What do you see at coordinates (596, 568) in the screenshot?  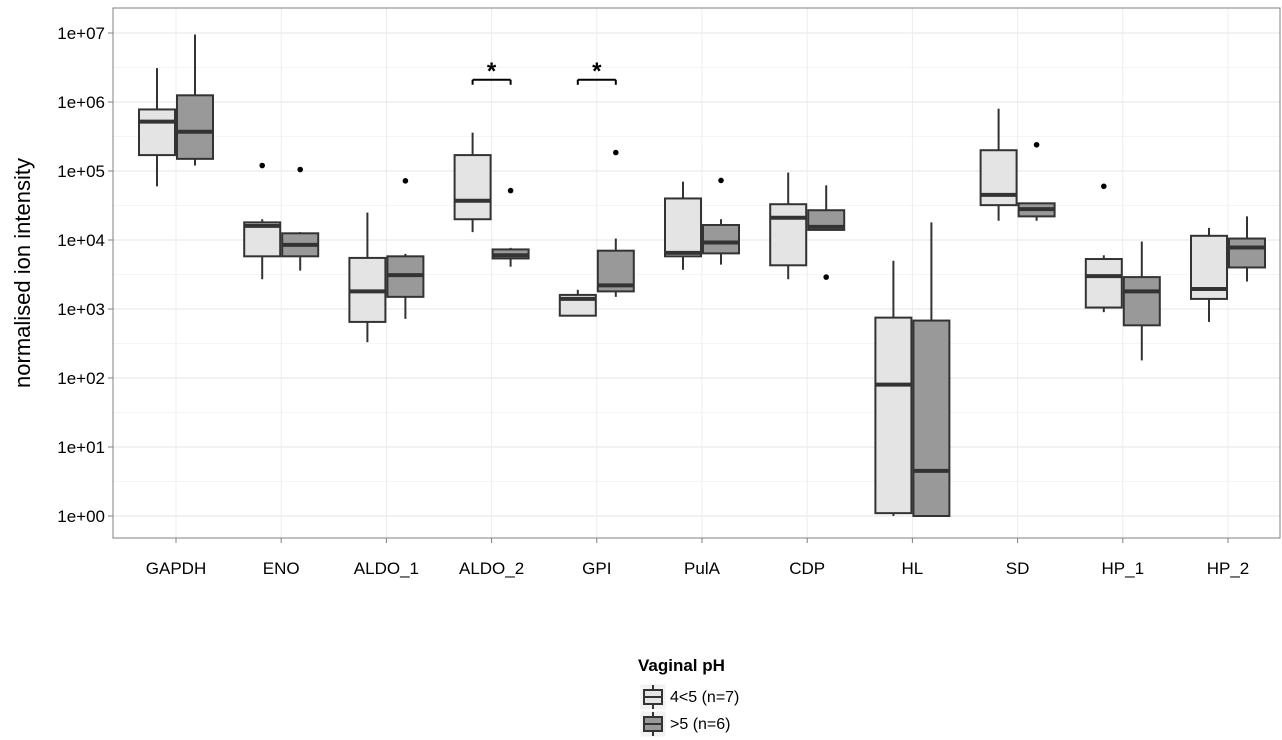 I see `x-tick-label: GPI` at bounding box center [596, 568].